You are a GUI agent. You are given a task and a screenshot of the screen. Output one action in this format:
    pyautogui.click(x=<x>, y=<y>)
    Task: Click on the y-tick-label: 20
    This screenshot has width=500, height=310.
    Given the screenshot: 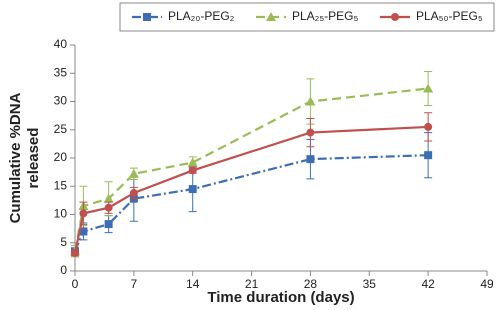 What is the action you would take?
    pyautogui.click(x=61, y=157)
    